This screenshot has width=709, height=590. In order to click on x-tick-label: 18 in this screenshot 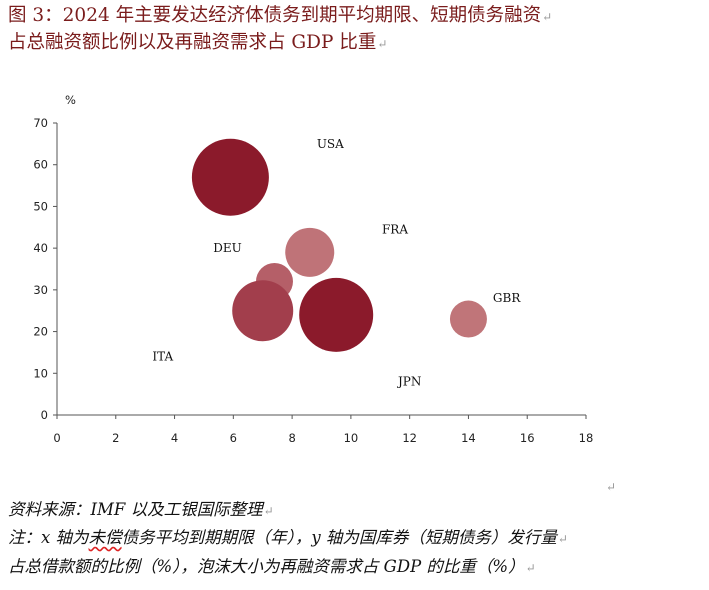, I will do `click(586, 438)`.